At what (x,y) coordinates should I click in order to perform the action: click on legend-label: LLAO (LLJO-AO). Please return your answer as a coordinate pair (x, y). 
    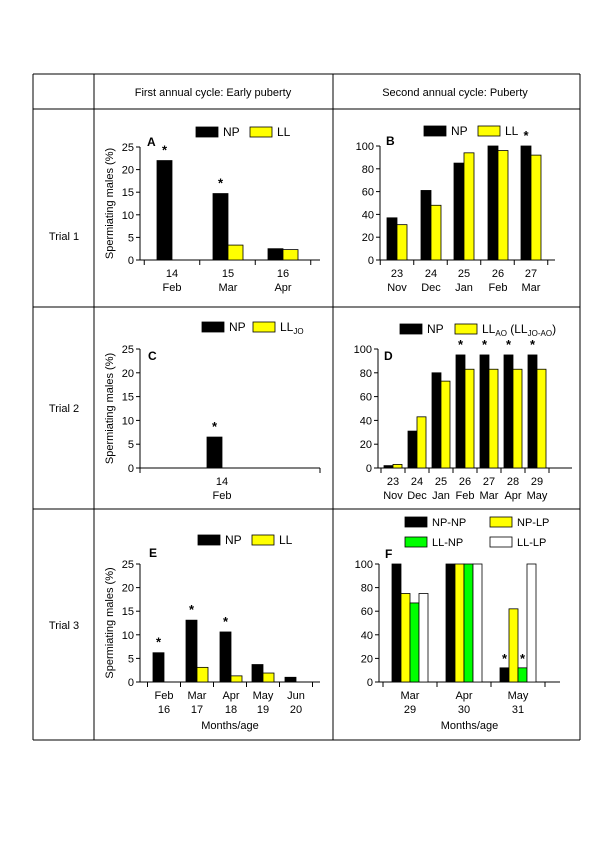
    Looking at the image, I should click on (519, 330).